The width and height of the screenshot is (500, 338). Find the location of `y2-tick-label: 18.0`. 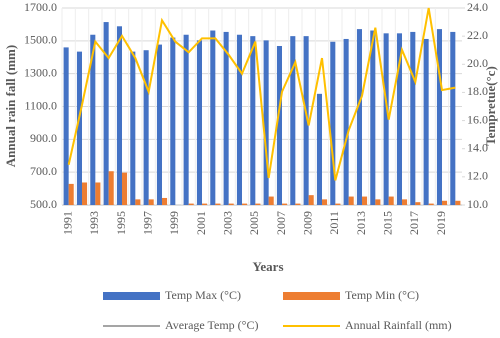

y2-tick-label: 18.0 is located at coordinates (477, 91).